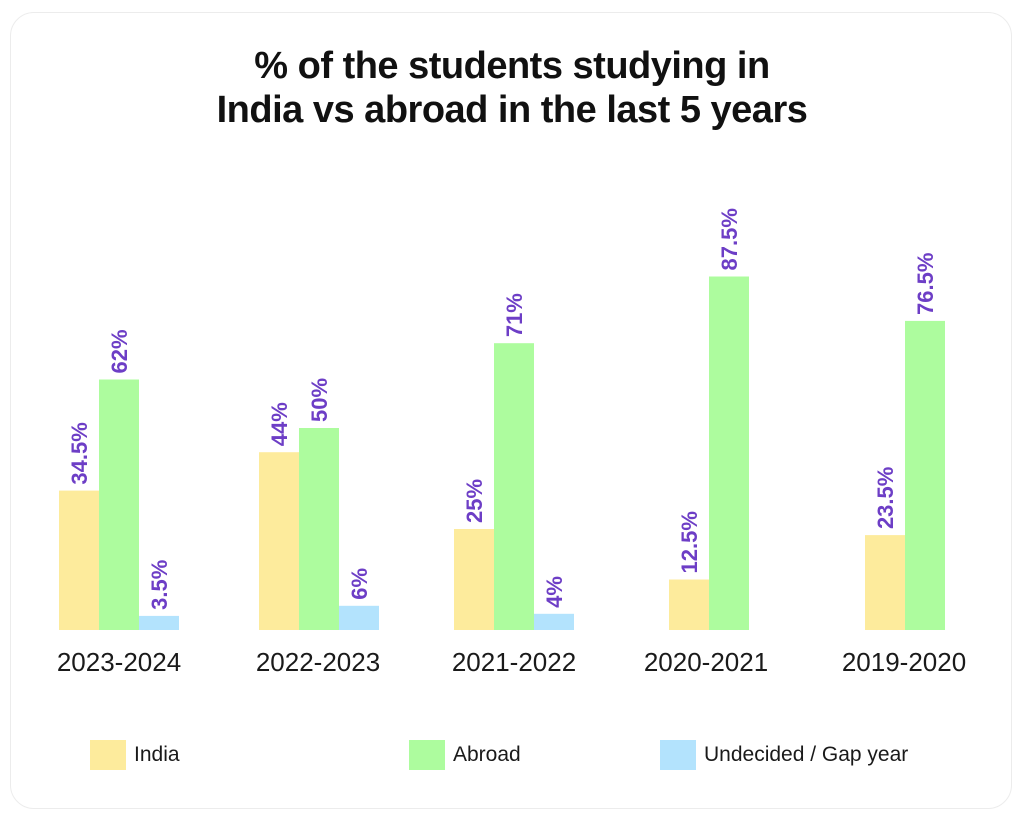 The width and height of the screenshot is (1024, 821). Describe the element at coordinates (279, 541) in the screenshot. I see `bar-india-2022-2023` at that location.